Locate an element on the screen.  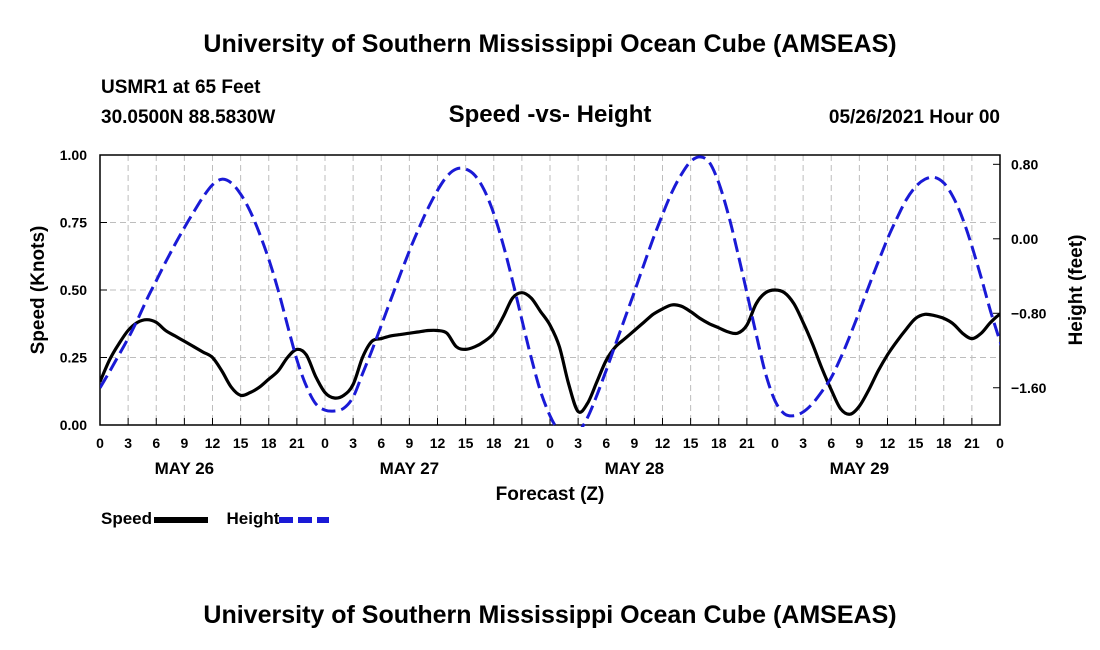
location-label: 30.0500N 88.5830W is located at coordinates (188, 117).